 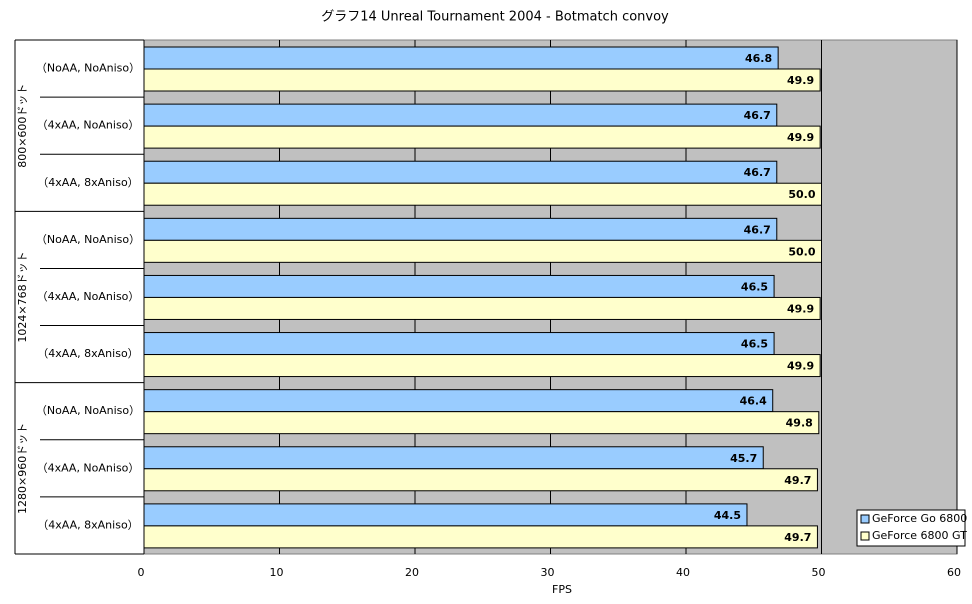 What do you see at coordinates (911, 528) in the screenshot?
I see `legend-box` at bounding box center [911, 528].